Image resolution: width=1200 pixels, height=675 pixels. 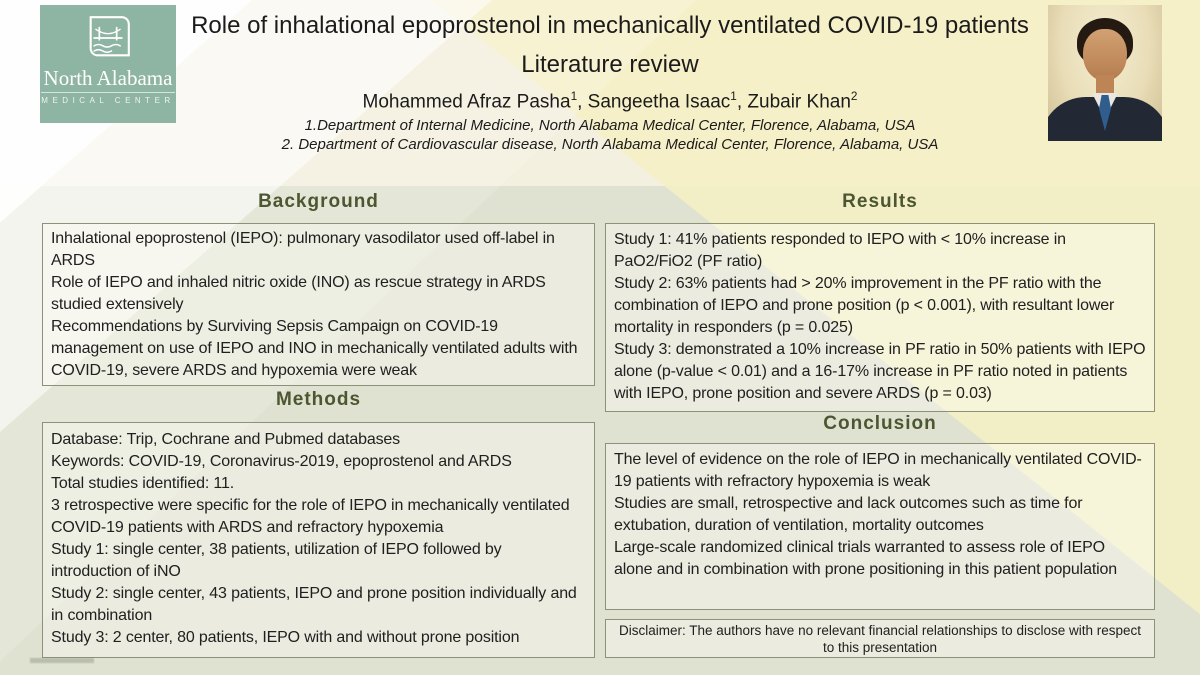 I want to click on author-affiliation-superscript: 2, so click(x=854, y=96).